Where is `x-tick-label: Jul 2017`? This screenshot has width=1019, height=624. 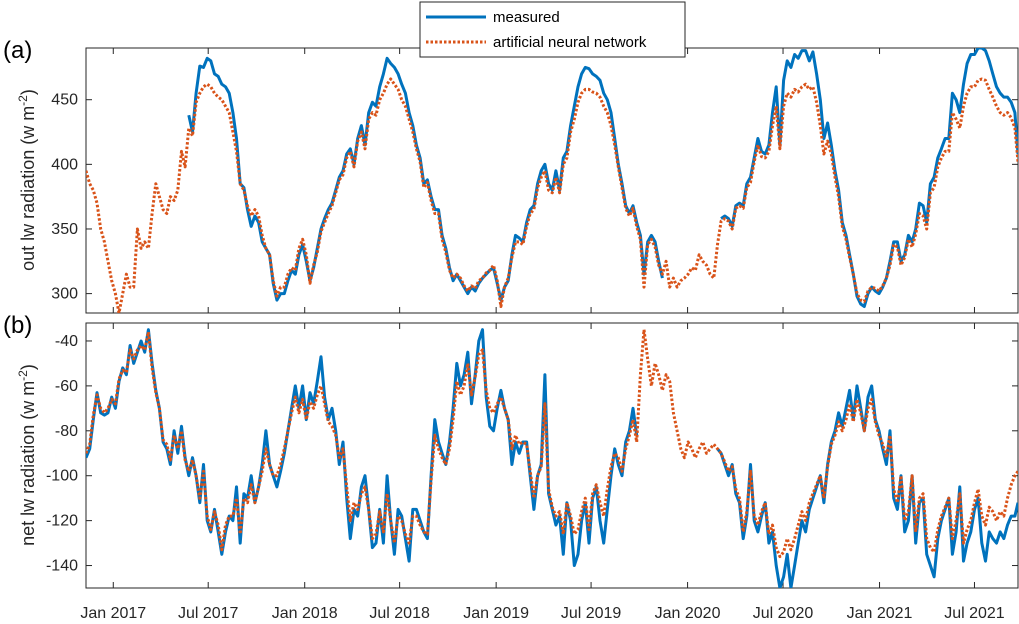 x-tick-label: Jul 2017 is located at coordinates (208, 613).